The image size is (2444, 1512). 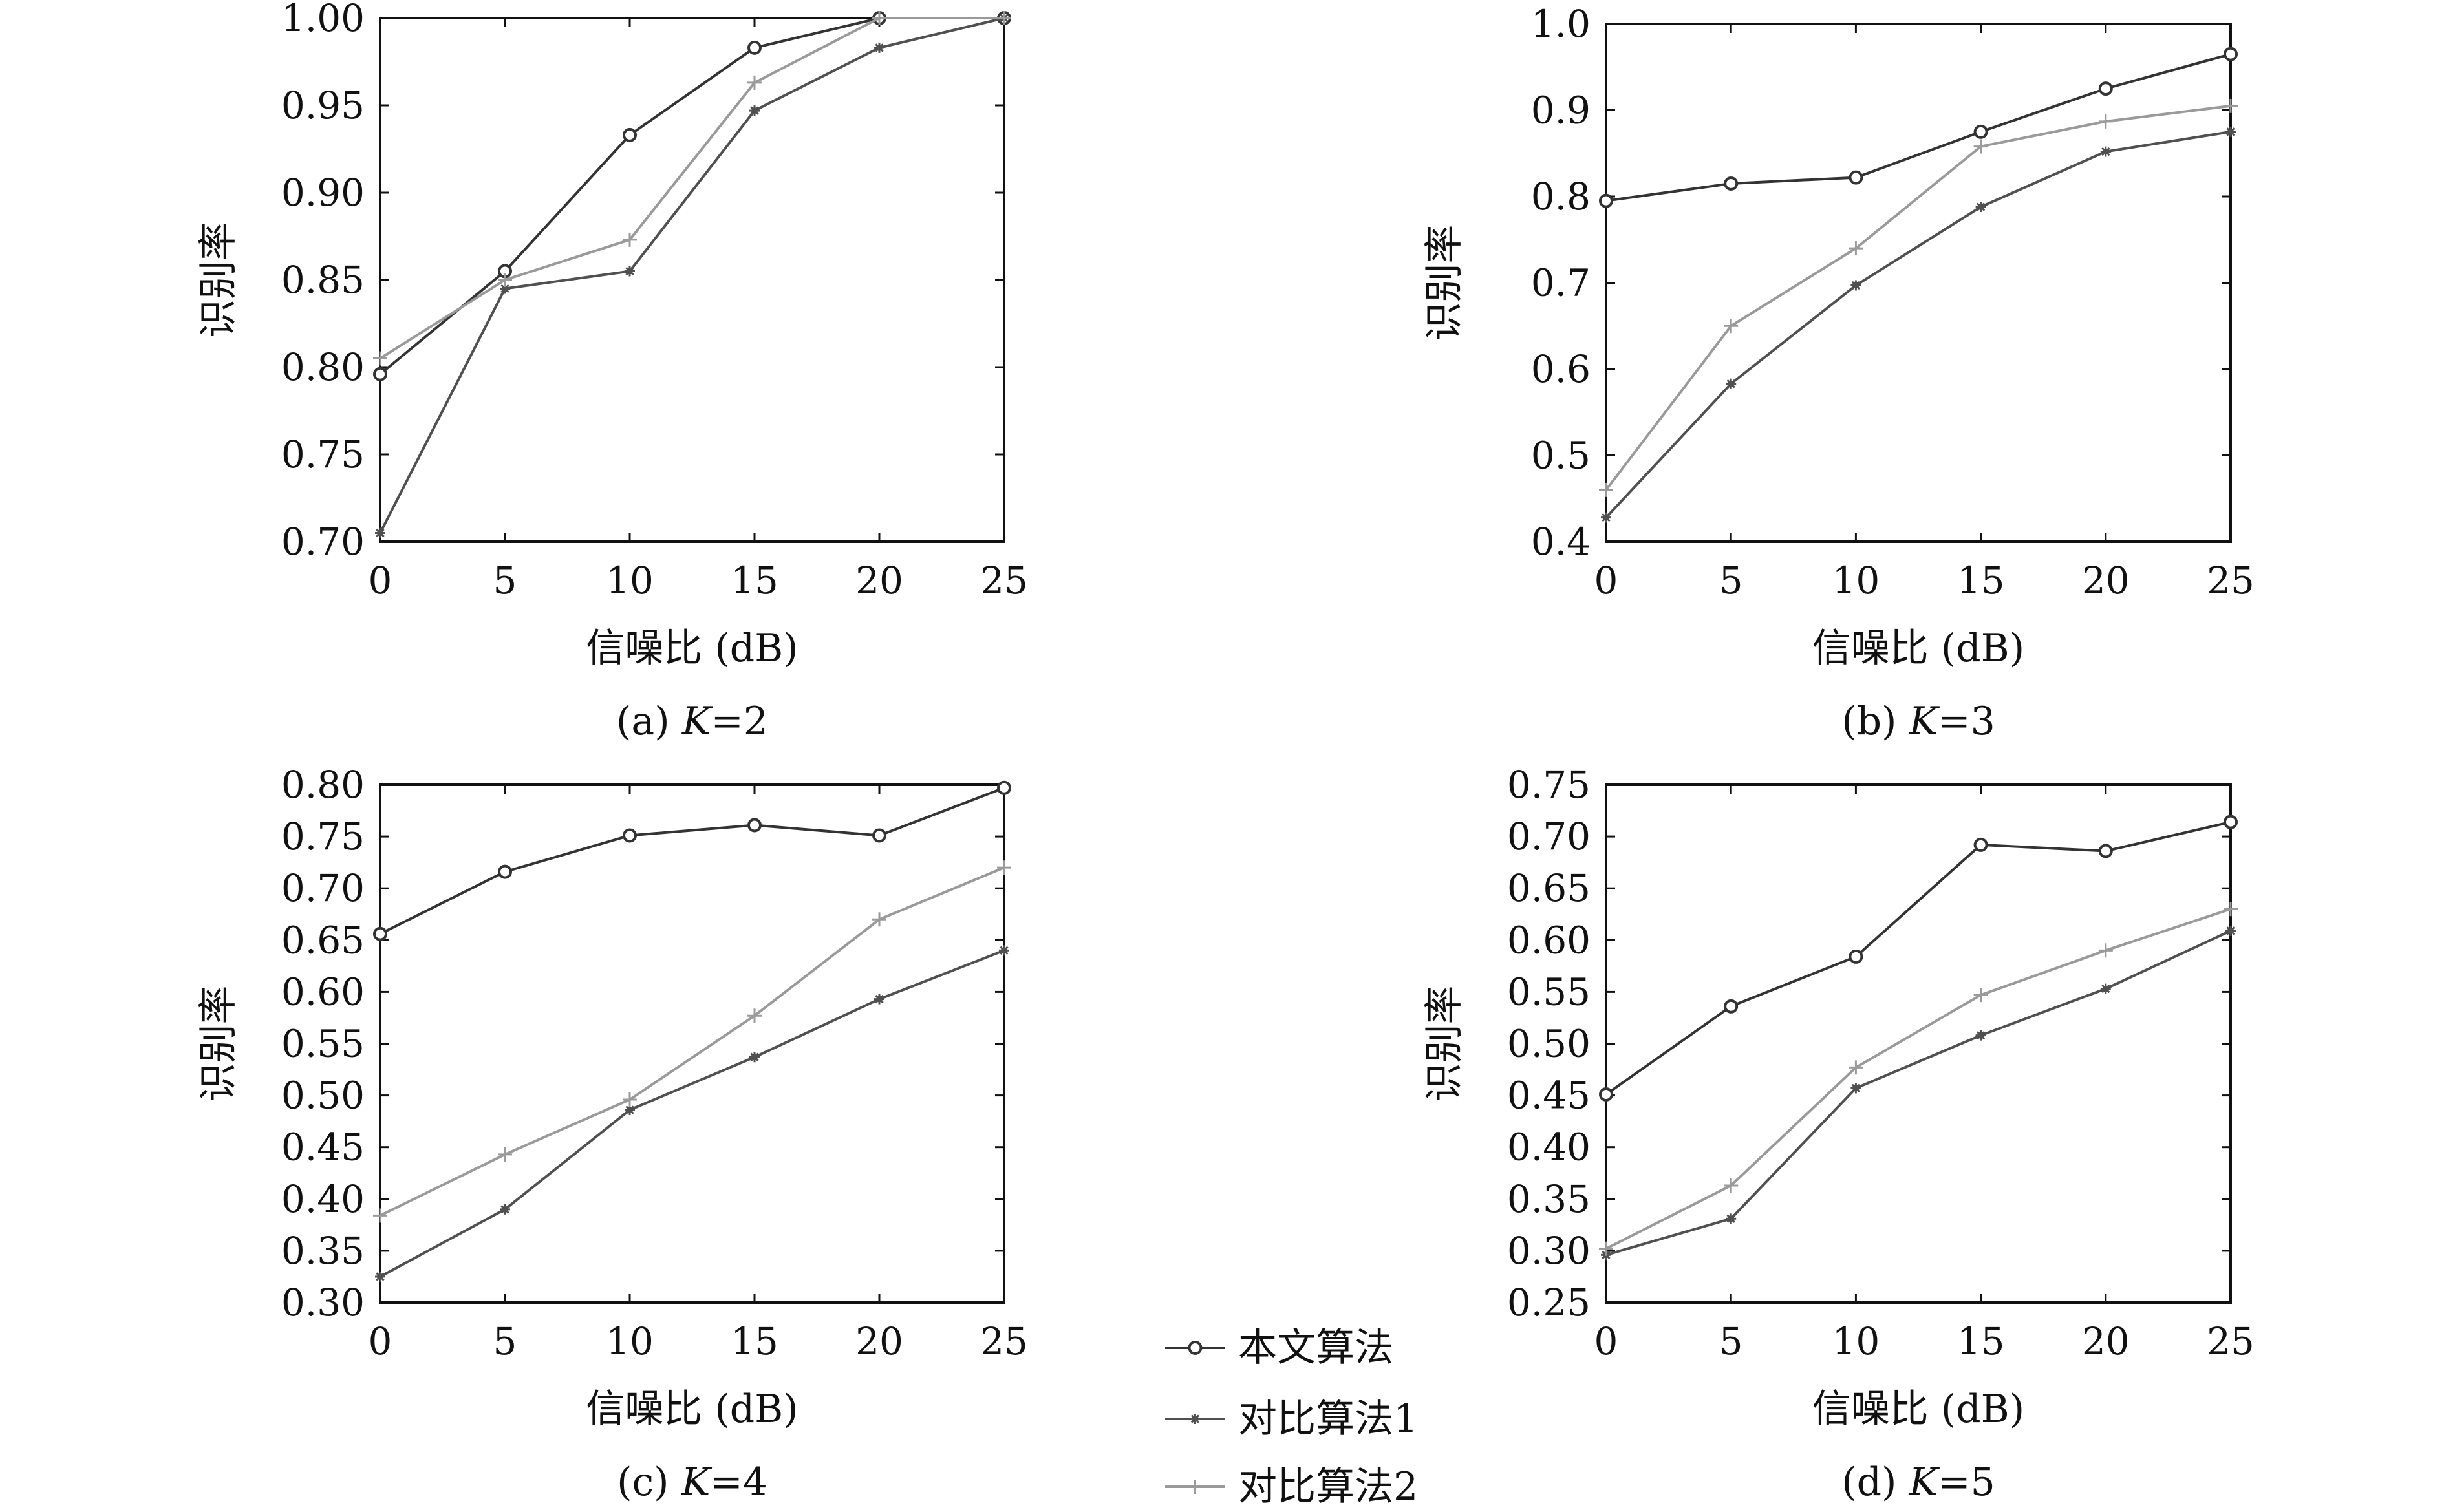 What do you see at coordinates (323, 20) in the screenshot?
I see `y-tick-label: 1.00` at bounding box center [323, 20].